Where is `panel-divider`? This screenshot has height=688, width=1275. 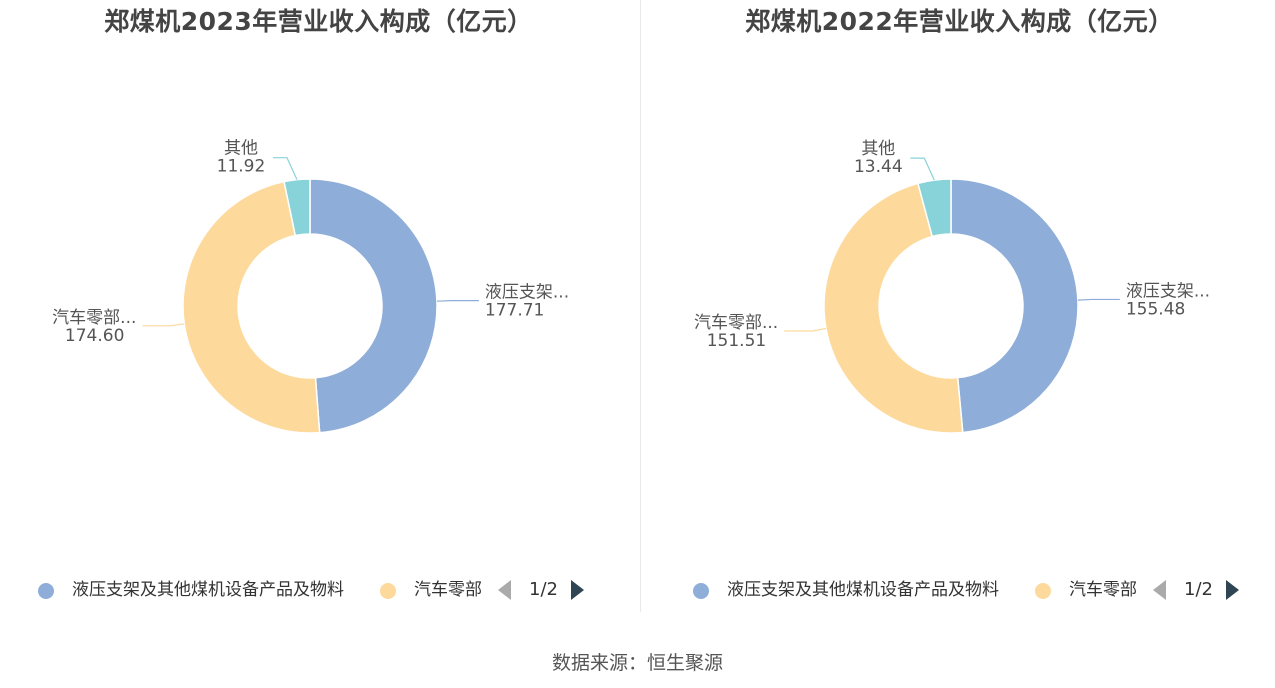
panel-divider is located at coordinates (640, 306).